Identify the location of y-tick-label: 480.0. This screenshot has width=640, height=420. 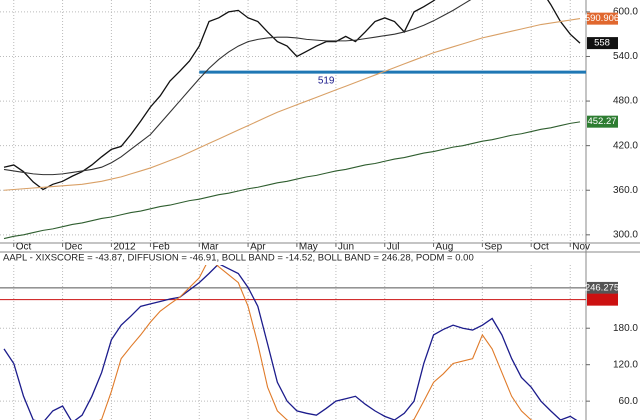
(625, 101).